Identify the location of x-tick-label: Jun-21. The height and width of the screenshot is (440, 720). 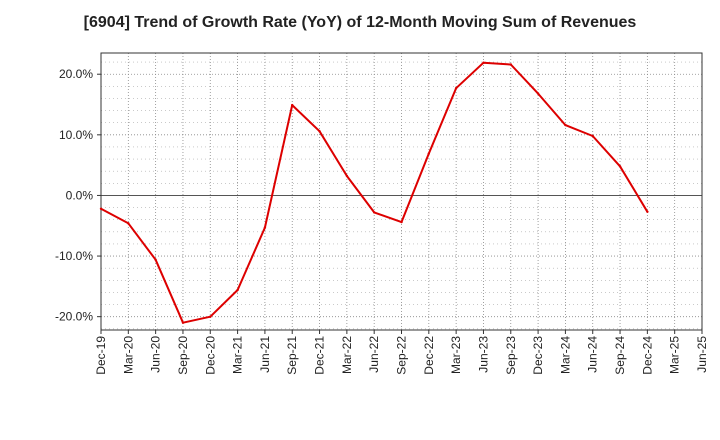
(265, 354).